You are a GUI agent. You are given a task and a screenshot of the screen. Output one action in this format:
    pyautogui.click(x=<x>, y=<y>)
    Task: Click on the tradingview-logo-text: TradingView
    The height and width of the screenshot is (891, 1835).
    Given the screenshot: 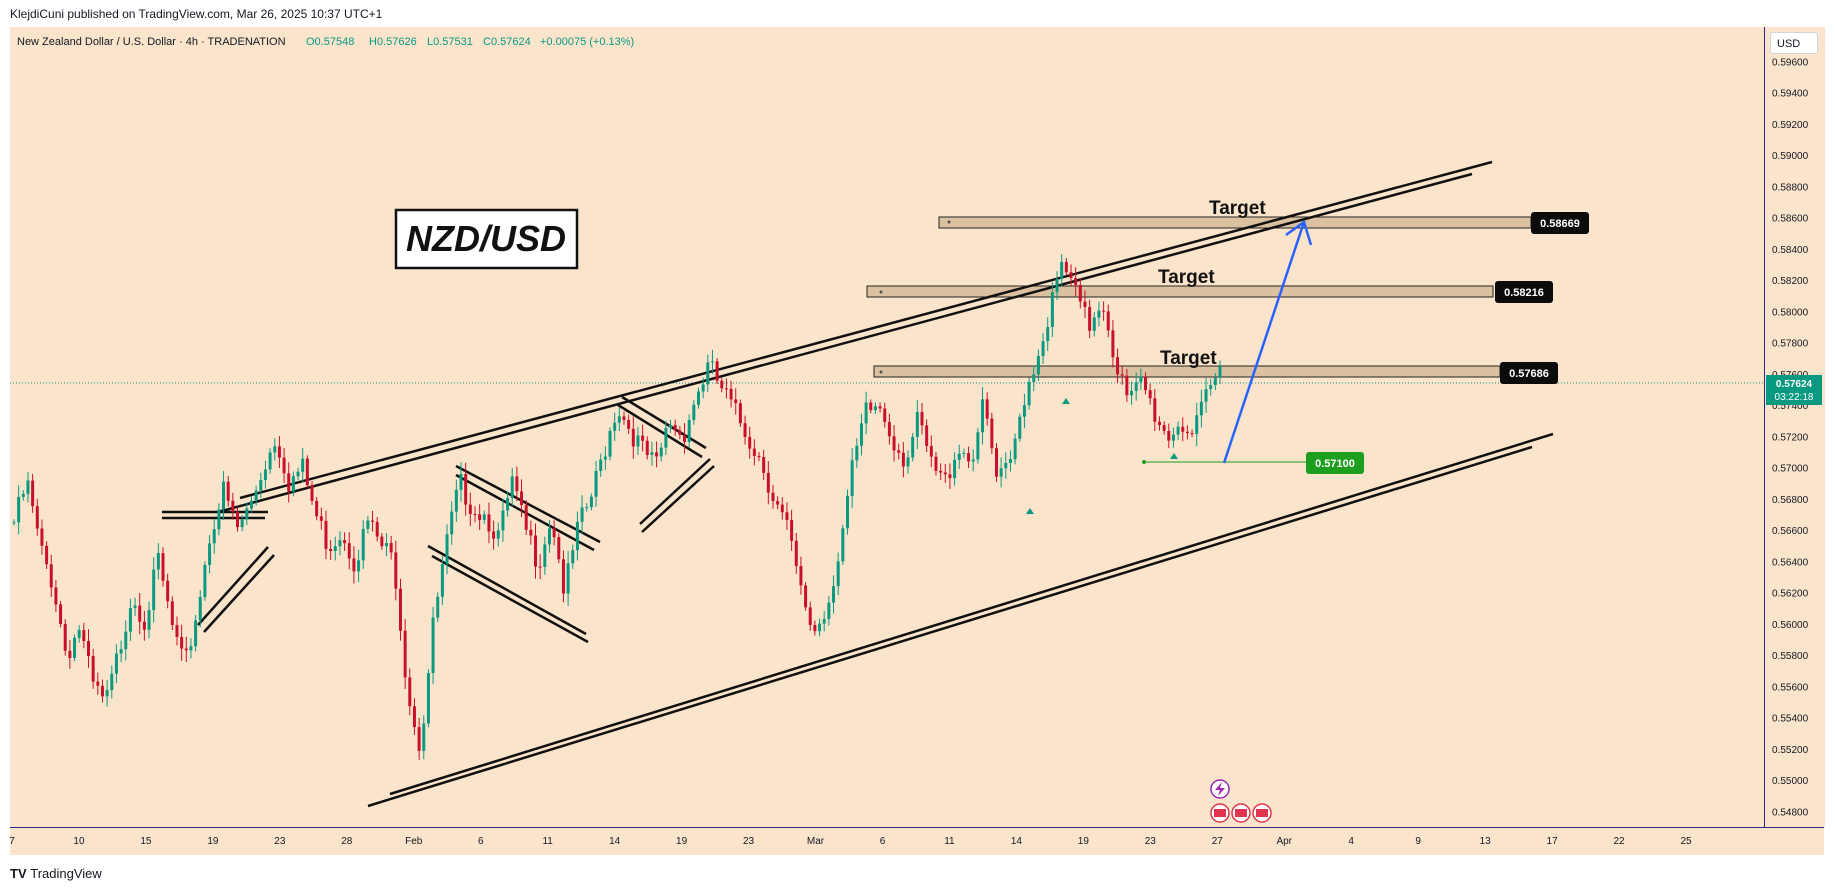 What is the action you would take?
    pyautogui.click(x=66, y=873)
    